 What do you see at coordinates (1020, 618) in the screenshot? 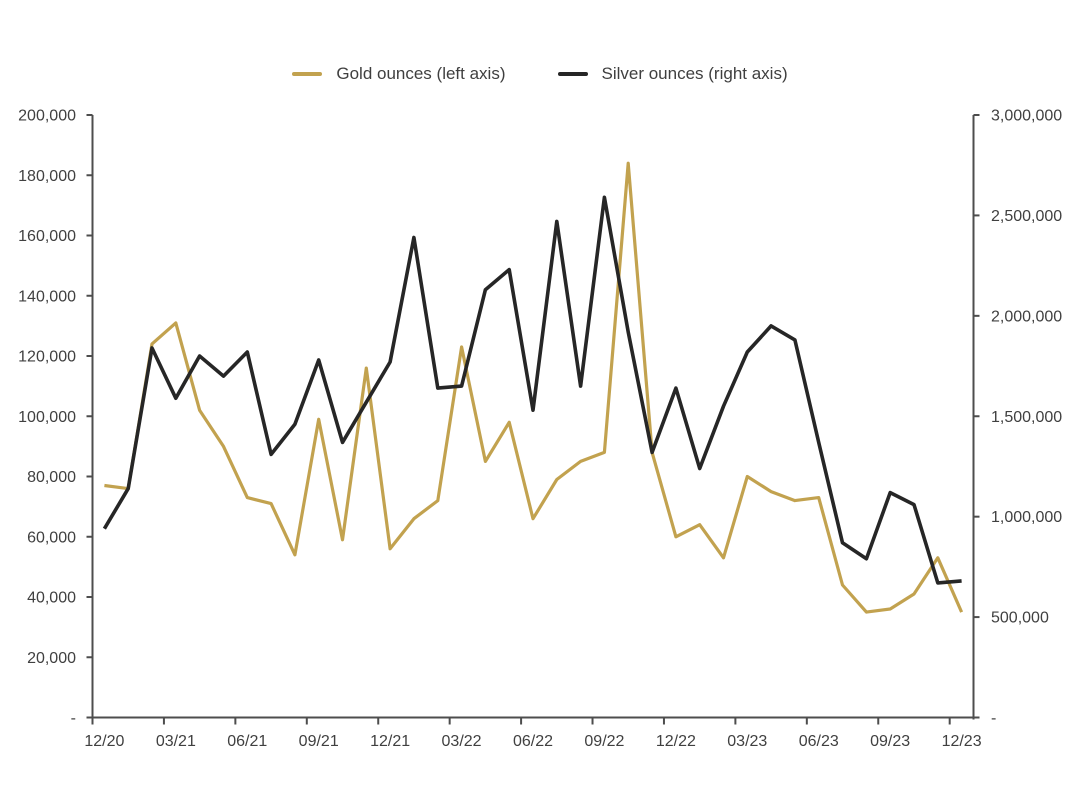
I see `right-axis-tick-label: 500,000` at bounding box center [1020, 618].